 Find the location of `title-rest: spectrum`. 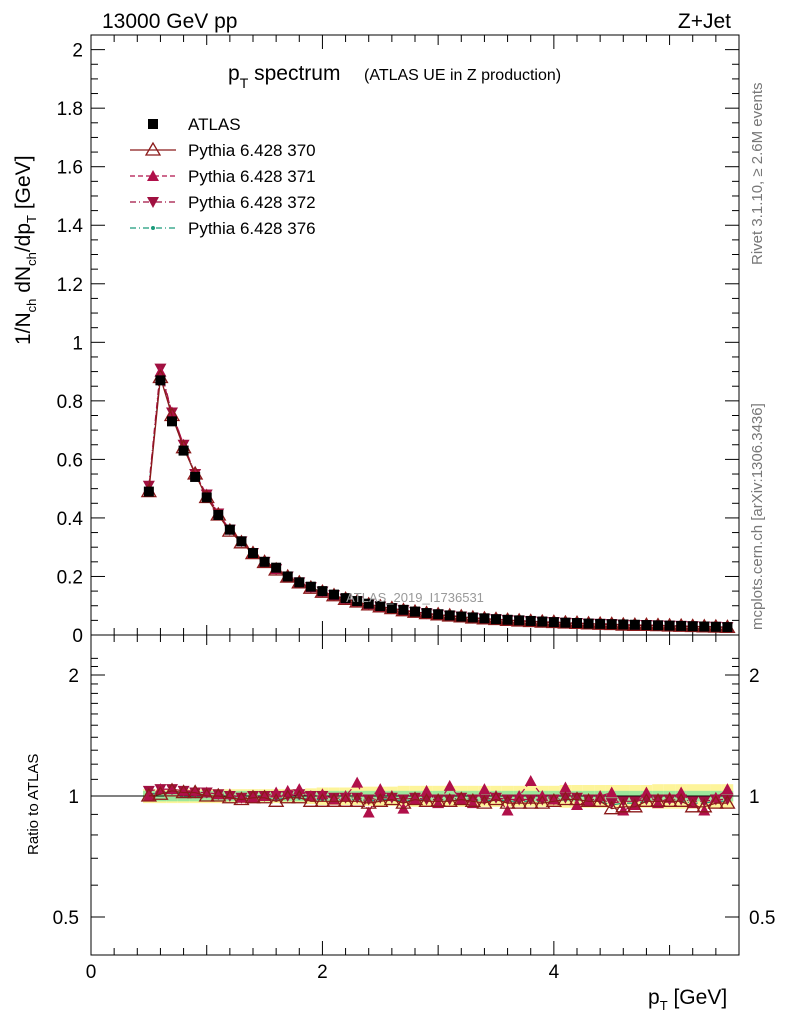

title-rest: spectrum is located at coordinates (294, 73).